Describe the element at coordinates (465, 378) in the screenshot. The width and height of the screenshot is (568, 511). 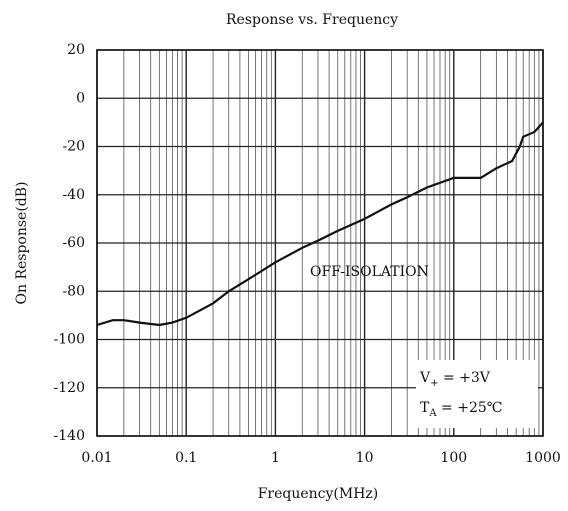
I see `annotation-rest: = +3V` at that location.